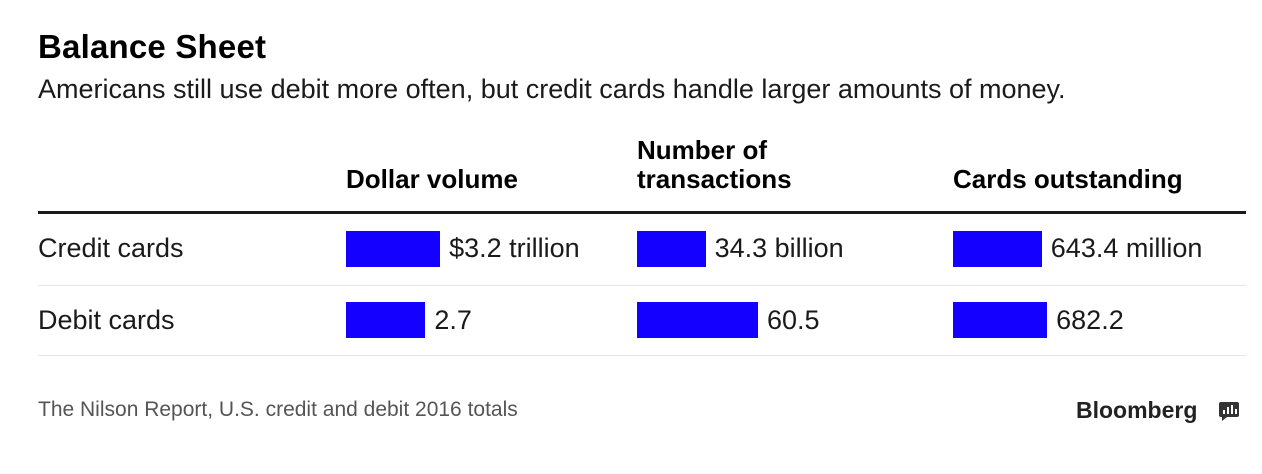 The image size is (1262, 474). I want to click on column-header-dollar-volume: Dollar volume, so click(432, 179).